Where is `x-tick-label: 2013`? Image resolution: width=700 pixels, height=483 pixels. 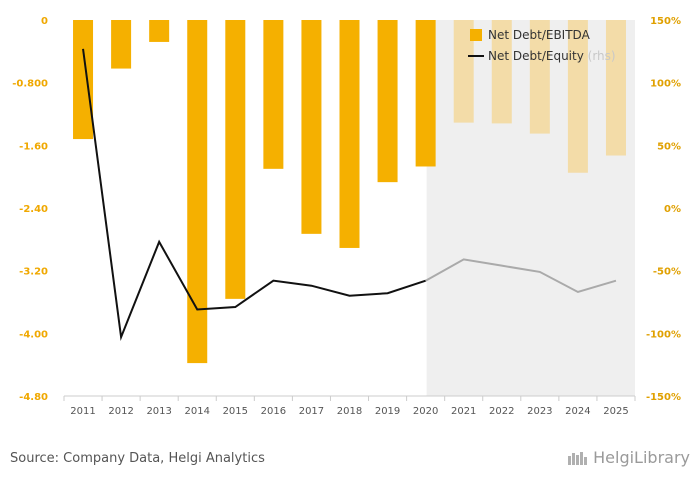 x-tick-label: 2013 is located at coordinates (158, 411).